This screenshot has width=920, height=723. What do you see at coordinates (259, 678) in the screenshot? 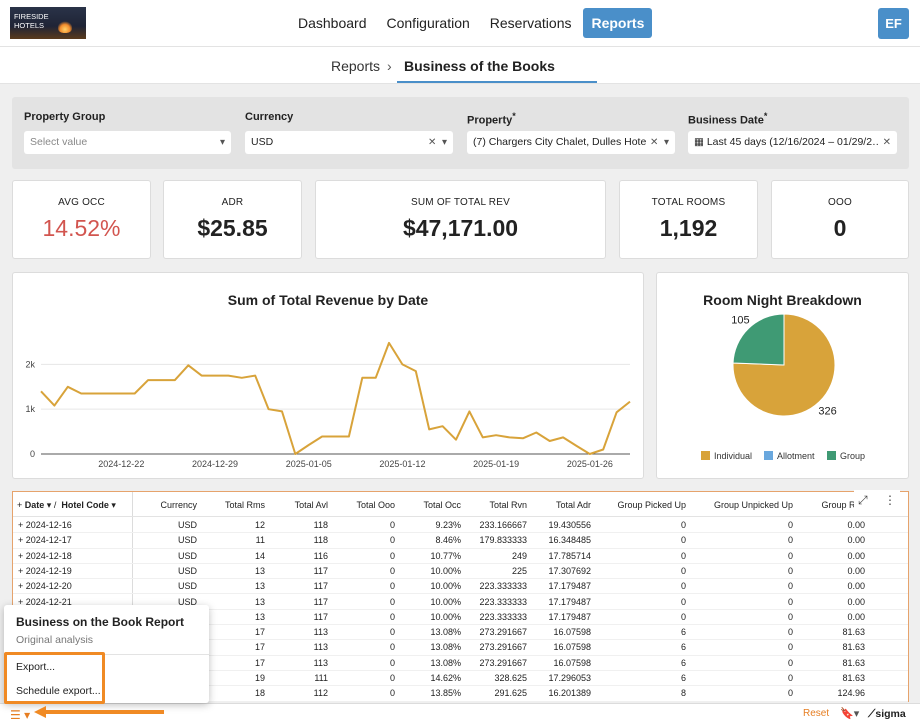
I see `table-cell: 19` at bounding box center [259, 678].